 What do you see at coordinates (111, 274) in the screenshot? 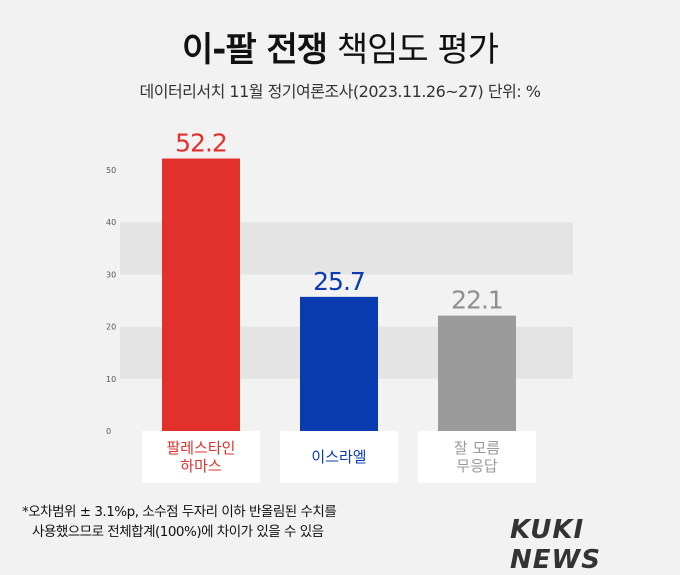
I see `y-tick-label: 30` at bounding box center [111, 274].